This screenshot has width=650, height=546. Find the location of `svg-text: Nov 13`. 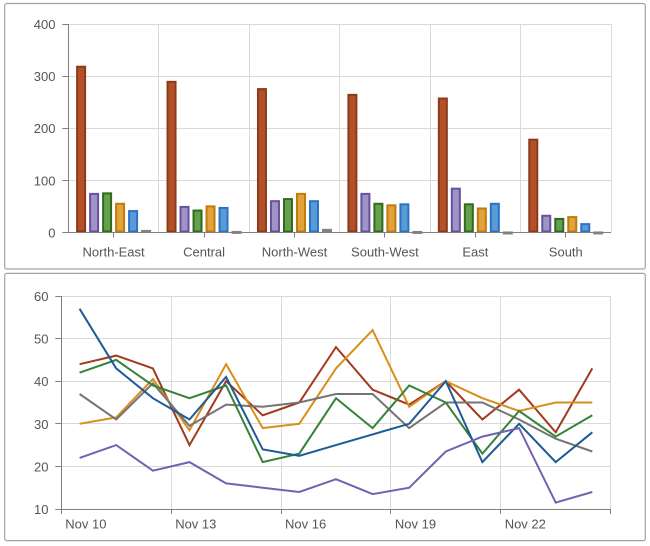

svg-text: Nov 13 is located at coordinates (195, 524).